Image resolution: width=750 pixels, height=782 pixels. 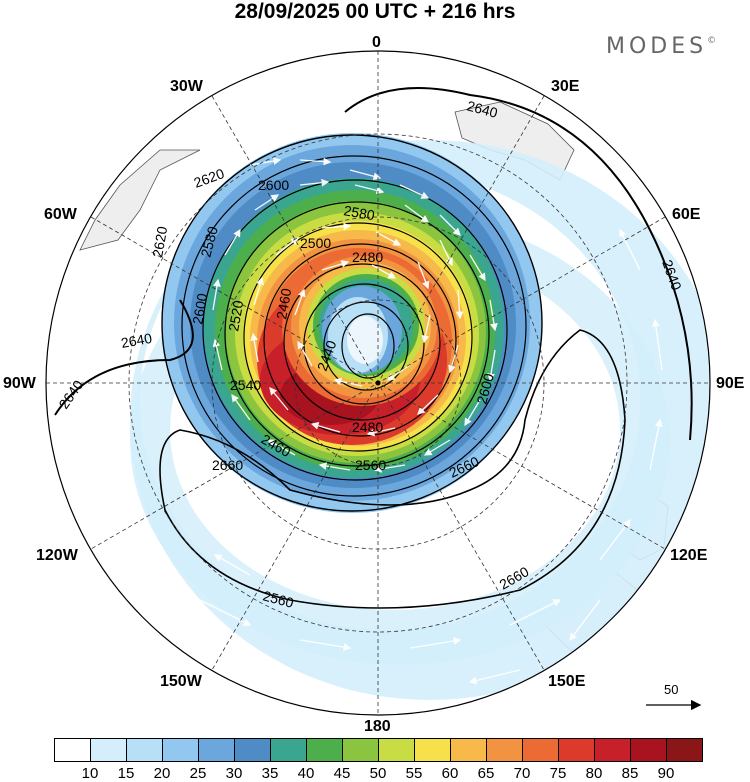 What do you see at coordinates (686, 214) in the screenshot?
I see `lon-label-60e: 60E` at bounding box center [686, 214].